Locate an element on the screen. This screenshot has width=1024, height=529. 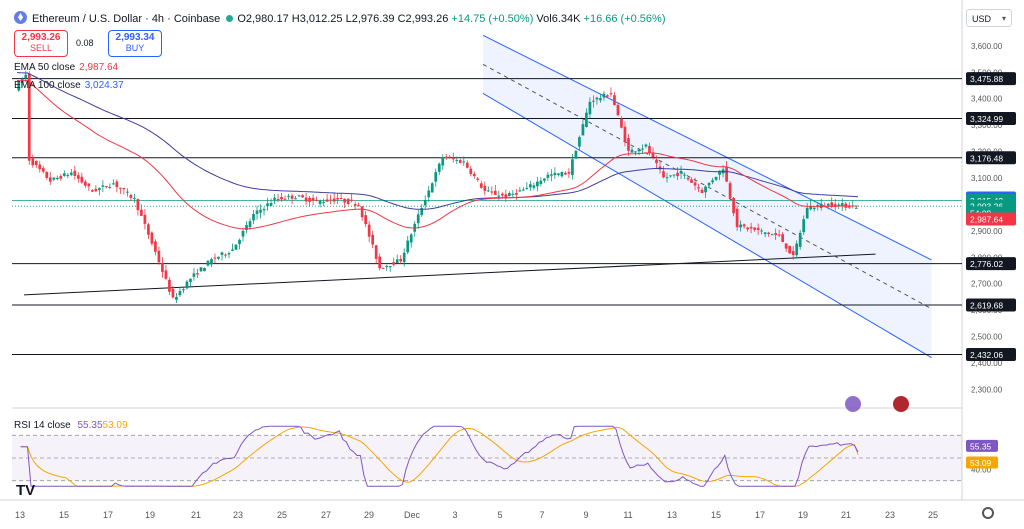
rsi-tag: 55.35 is located at coordinates (982, 445).